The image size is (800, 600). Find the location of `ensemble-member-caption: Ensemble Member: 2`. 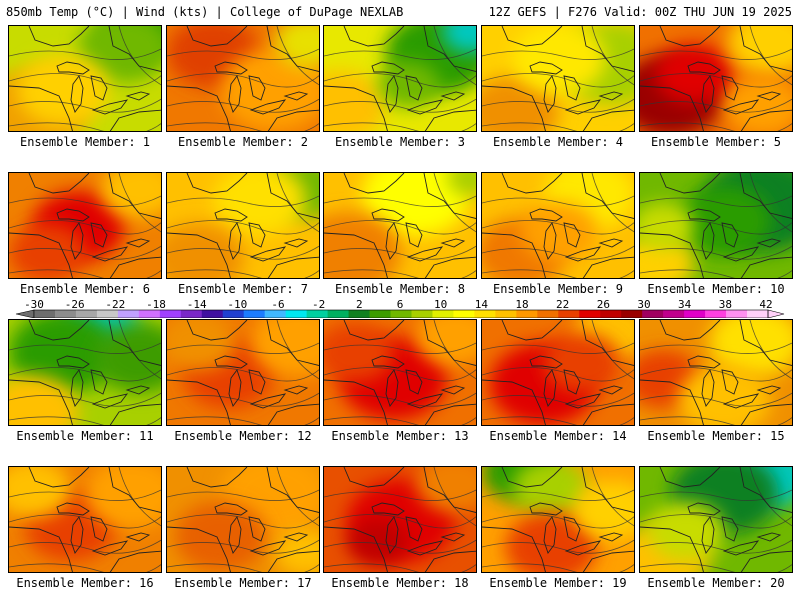

ensemble-member-caption: Ensemble Member: 2 is located at coordinates (243, 142).